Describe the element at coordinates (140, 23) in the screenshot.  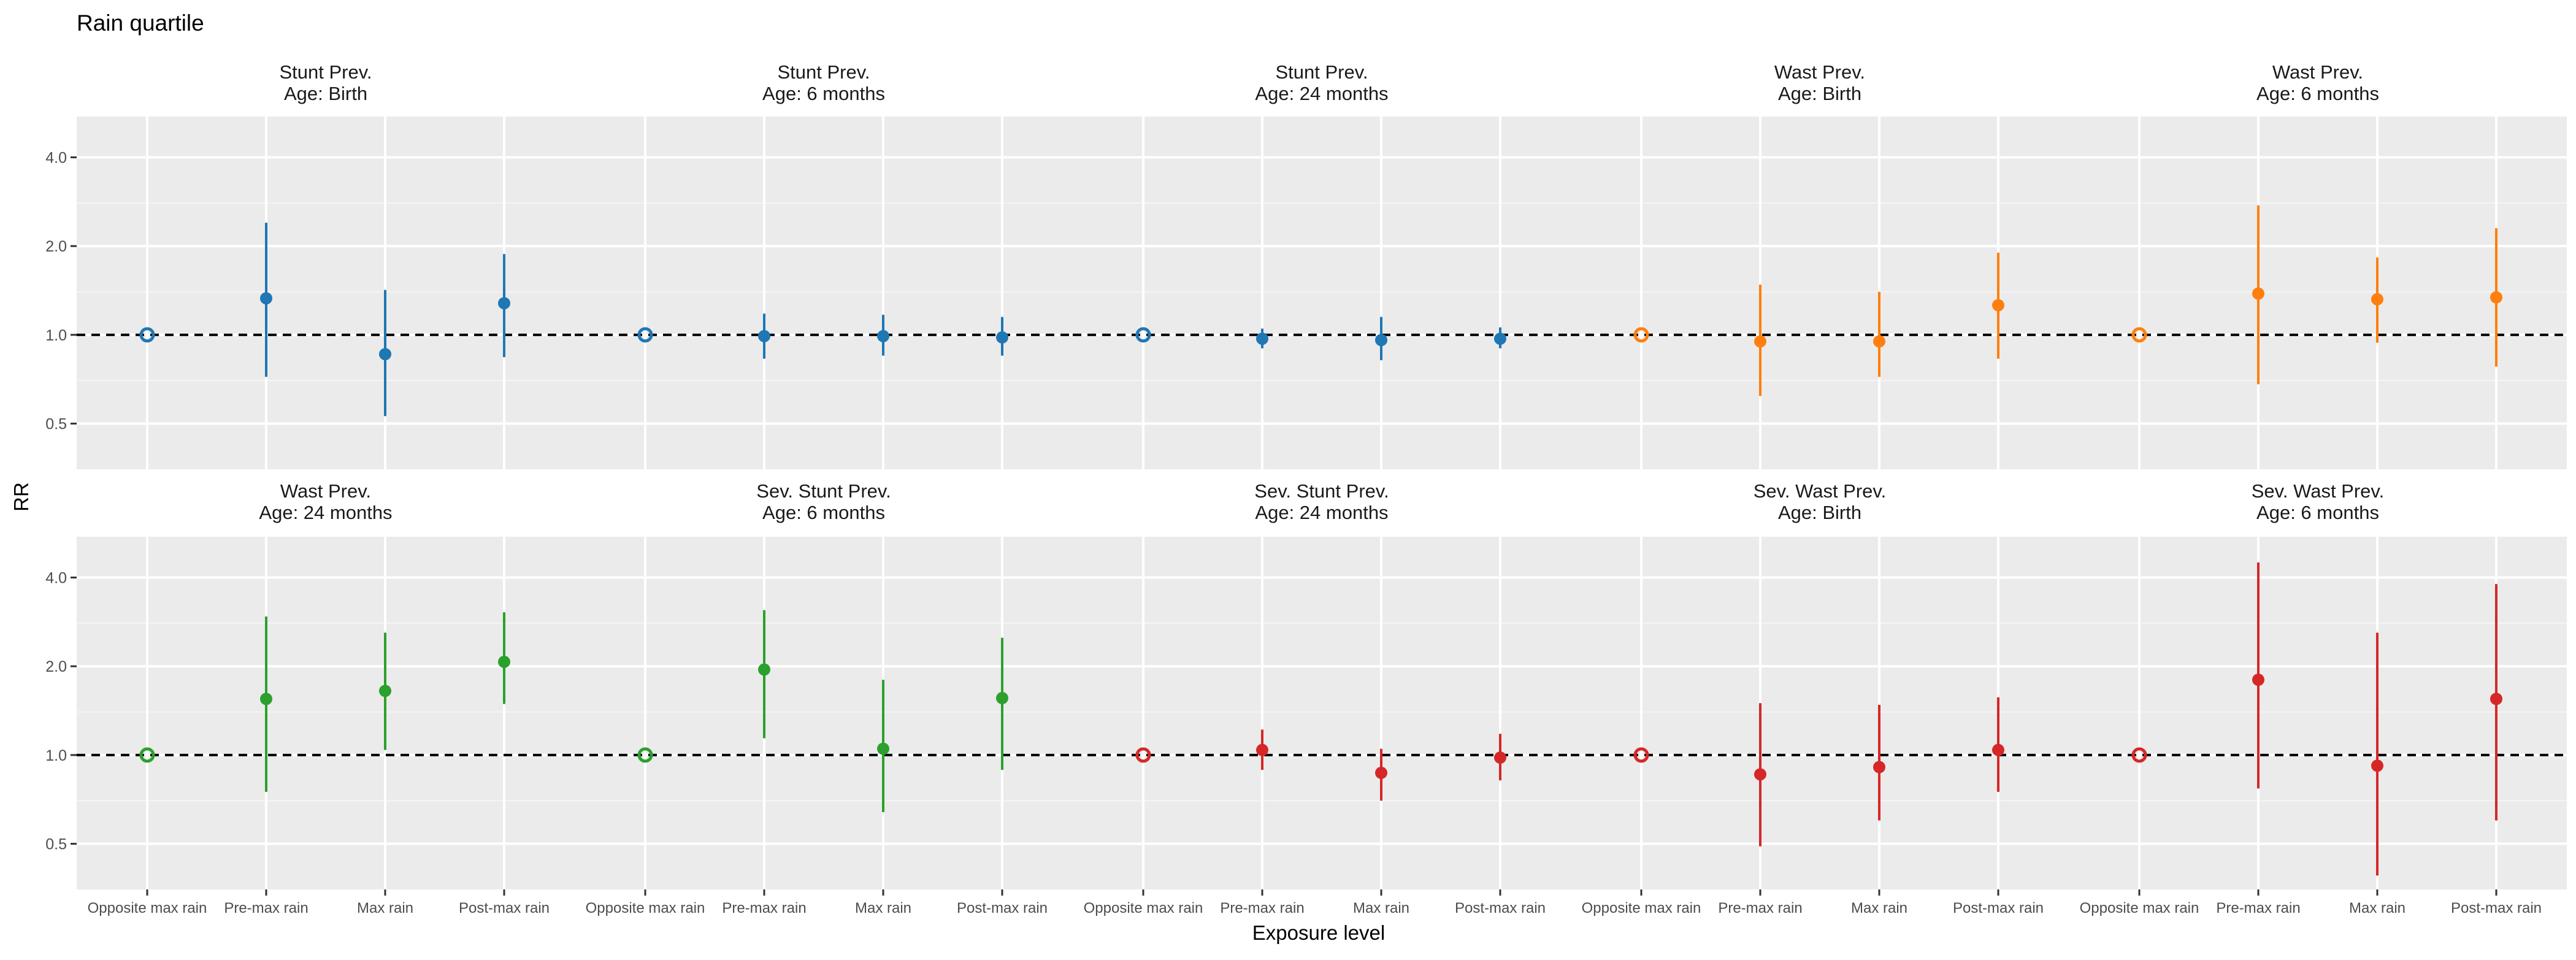
I see `chart-title: Rain quartile` at that location.